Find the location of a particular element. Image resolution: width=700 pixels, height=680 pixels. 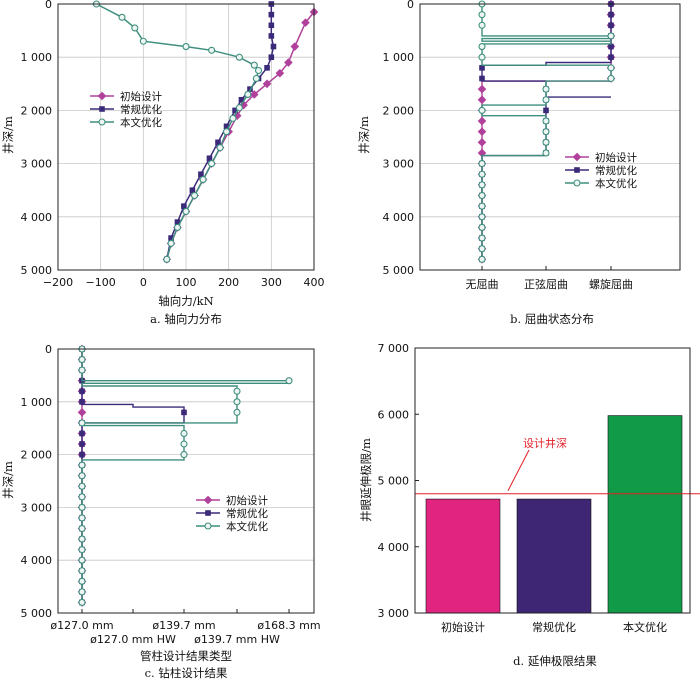

panel-a-xtick-label: 300 is located at coordinates (271, 282).